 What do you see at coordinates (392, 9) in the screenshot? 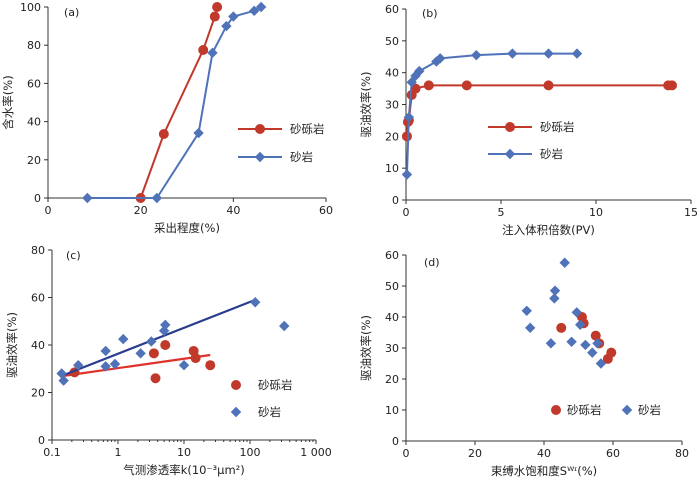
I see `panel-1-y-tick-label: 60` at bounding box center [392, 9].